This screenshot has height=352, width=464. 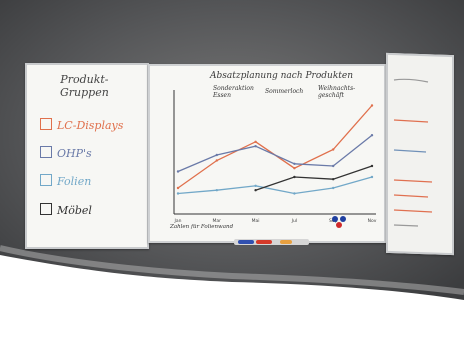 I want to click on orange-marker, so click(x=286, y=242).